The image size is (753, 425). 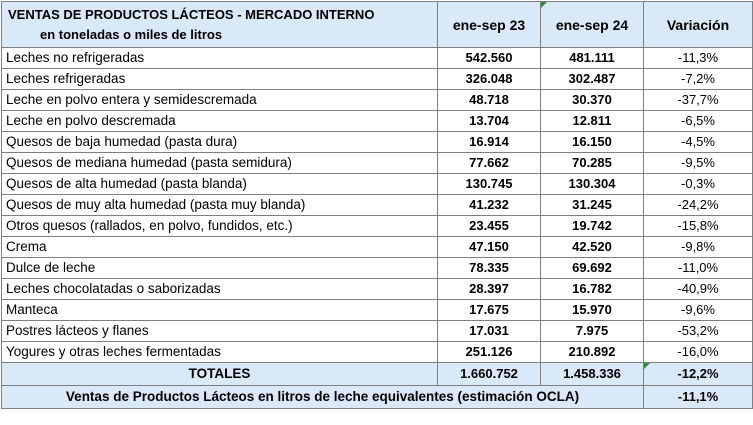 What do you see at coordinates (592, 352) in the screenshot?
I see `value-2024-cell: 210.892` at bounding box center [592, 352].